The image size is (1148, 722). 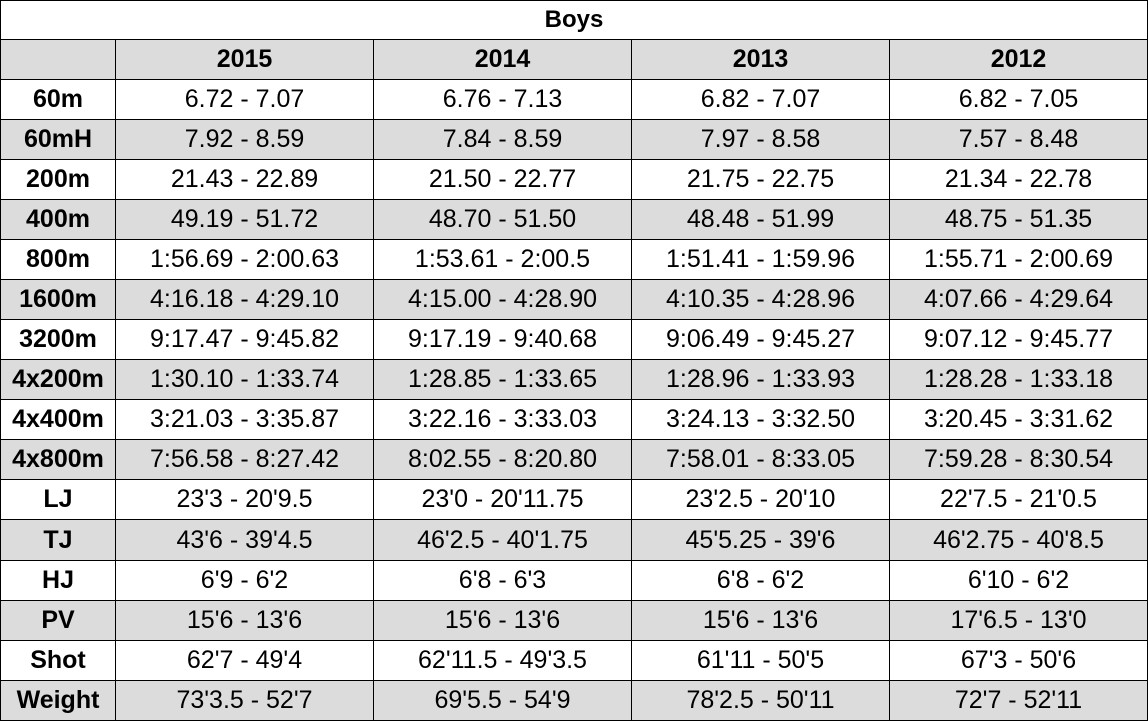 What do you see at coordinates (502, 420) in the screenshot?
I see `cell: 3:22.16 - 3:33.03` at bounding box center [502, 420].